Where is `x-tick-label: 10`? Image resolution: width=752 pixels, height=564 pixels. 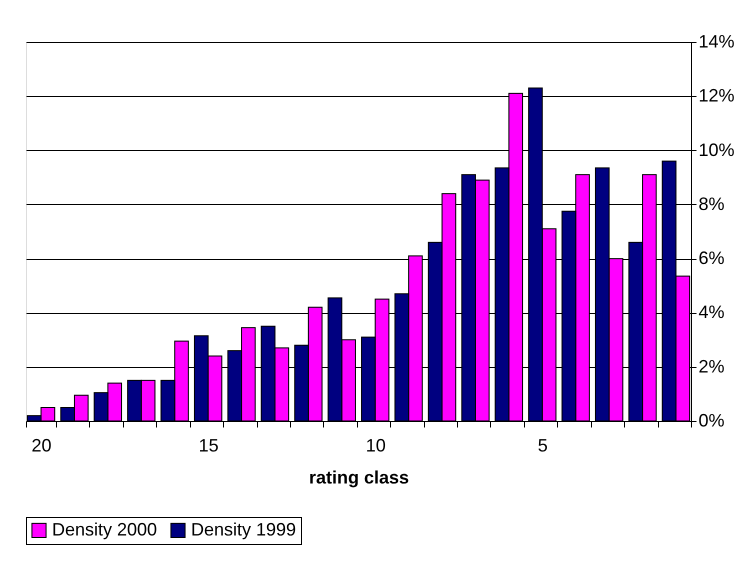 x-tick-label: 10 is located at coordinates (376, 446).